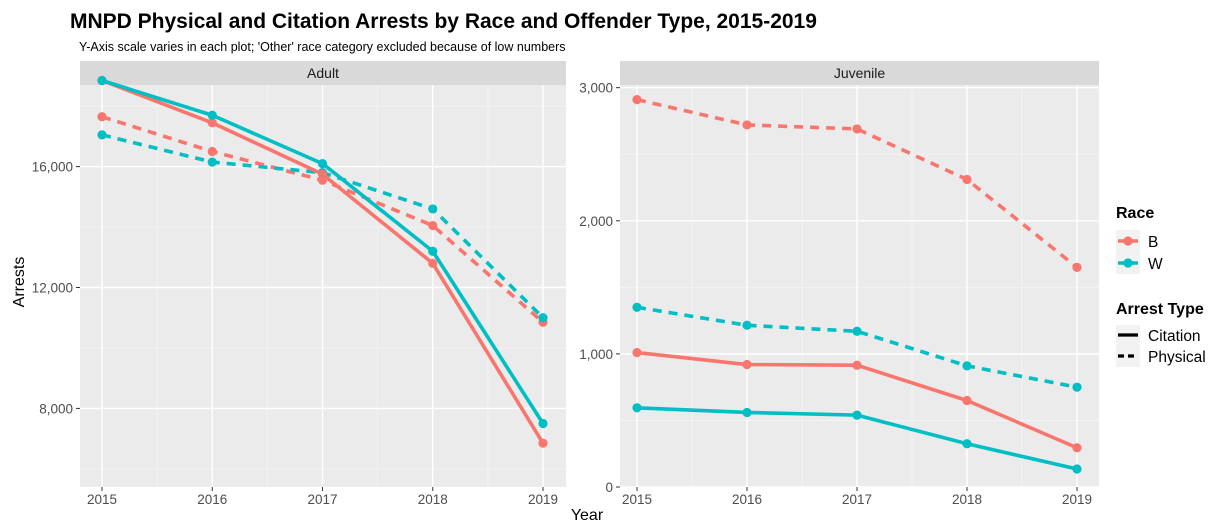 The height and width of the screenshot is (523, 1219). Describe the element at coordinates (1160, 309) in the screenshot. I see `legend-type-title: Arrest Type` at that location.